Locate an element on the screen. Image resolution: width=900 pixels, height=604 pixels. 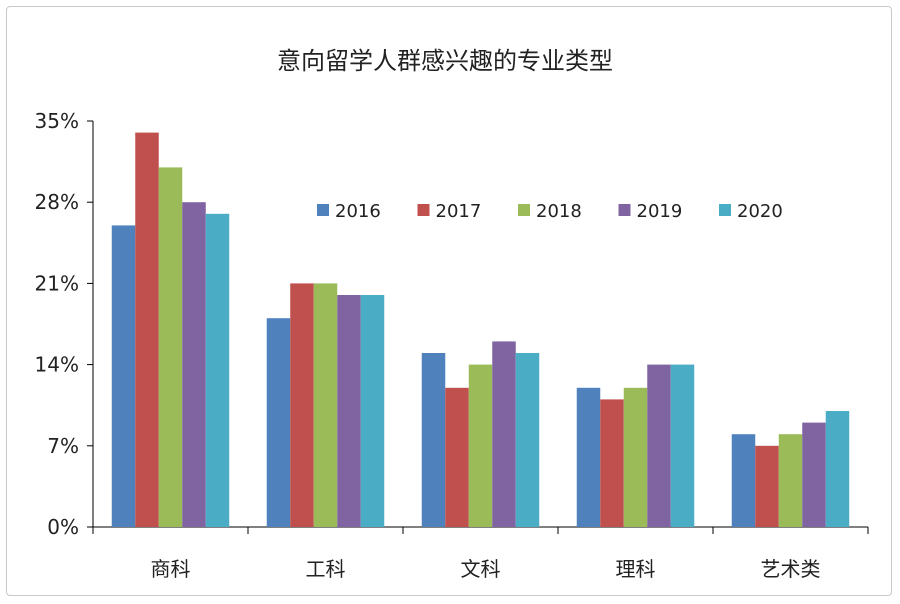
legend: 2016 2017 2018 2019 2020 is located at coordinates (550, 211).